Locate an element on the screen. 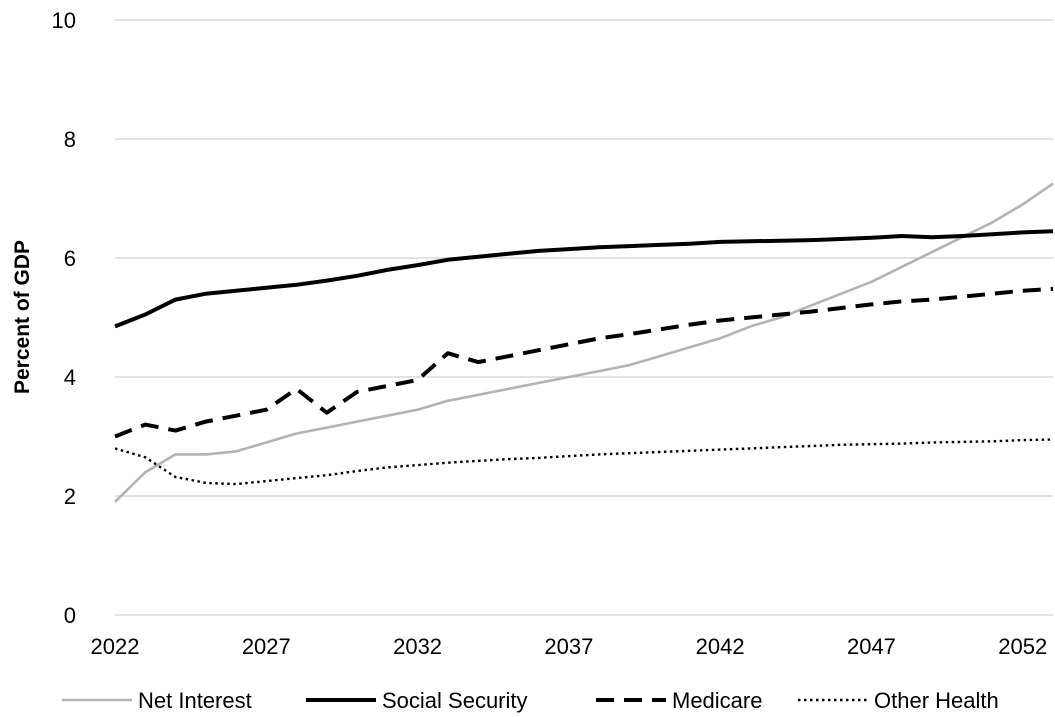 The width and height of the screenshot is (1055, 717). x-tick-label: 2022 is located at coordinates (115, 646).